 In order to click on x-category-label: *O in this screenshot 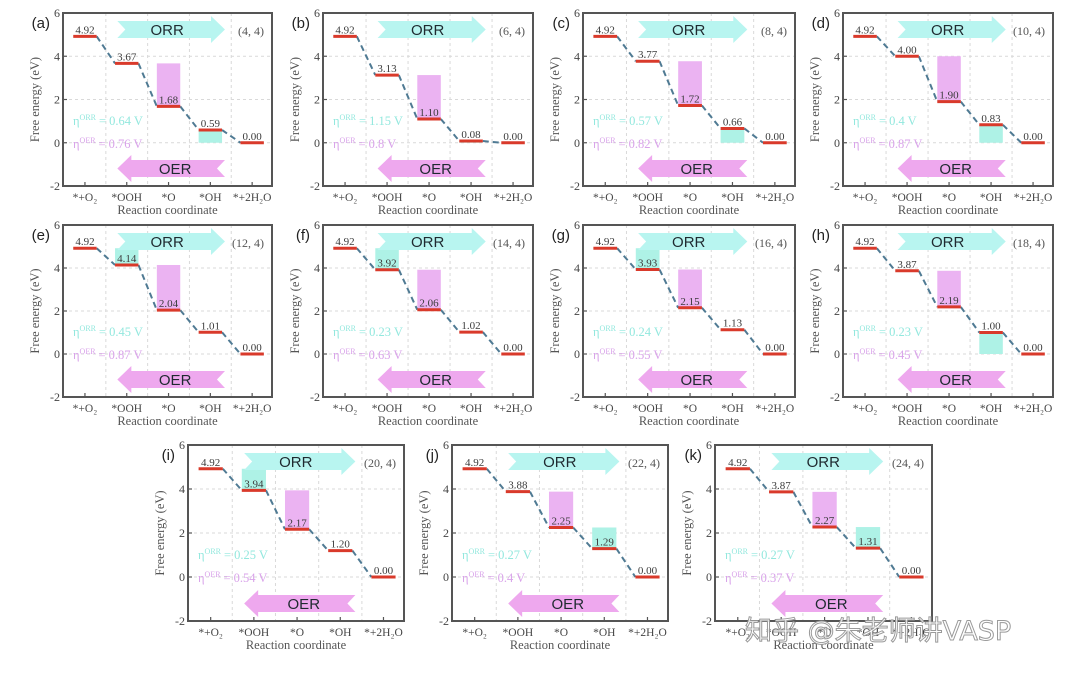, I will do `click(690, 198)`.